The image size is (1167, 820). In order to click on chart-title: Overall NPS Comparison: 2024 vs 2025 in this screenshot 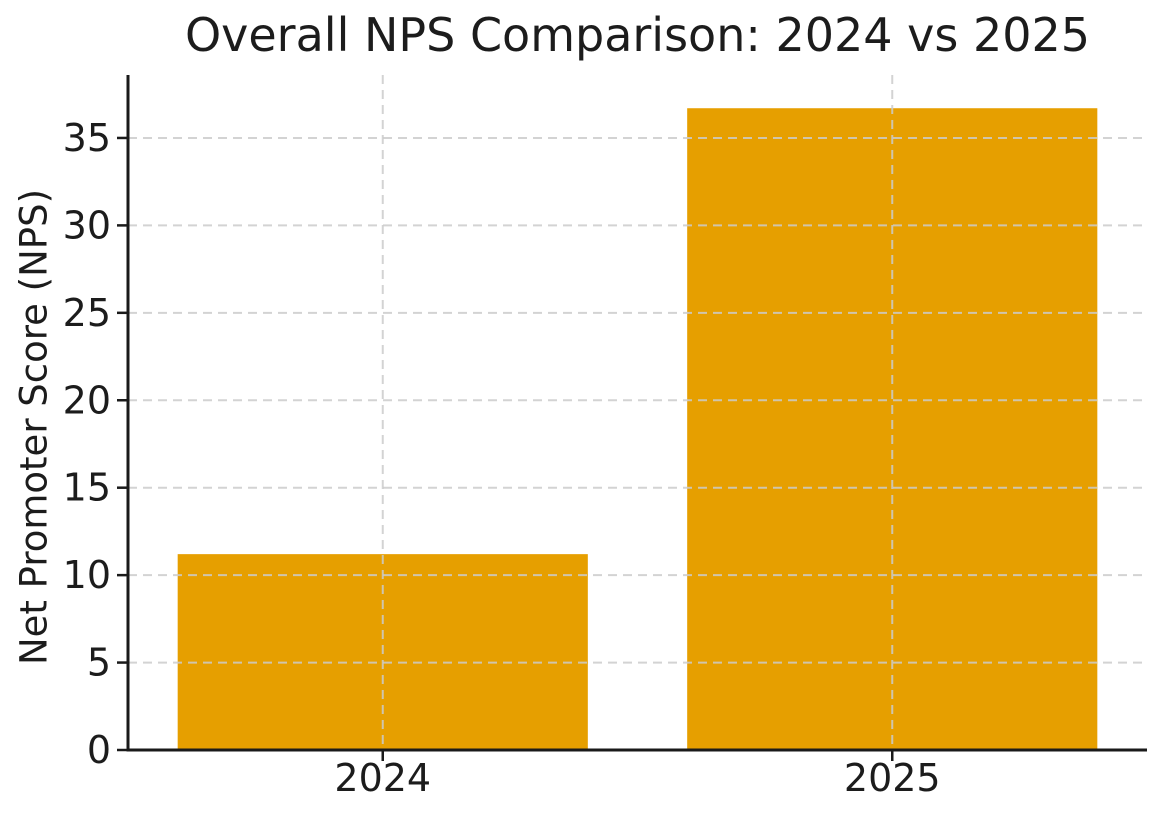, I will do `click(637, 35)`.